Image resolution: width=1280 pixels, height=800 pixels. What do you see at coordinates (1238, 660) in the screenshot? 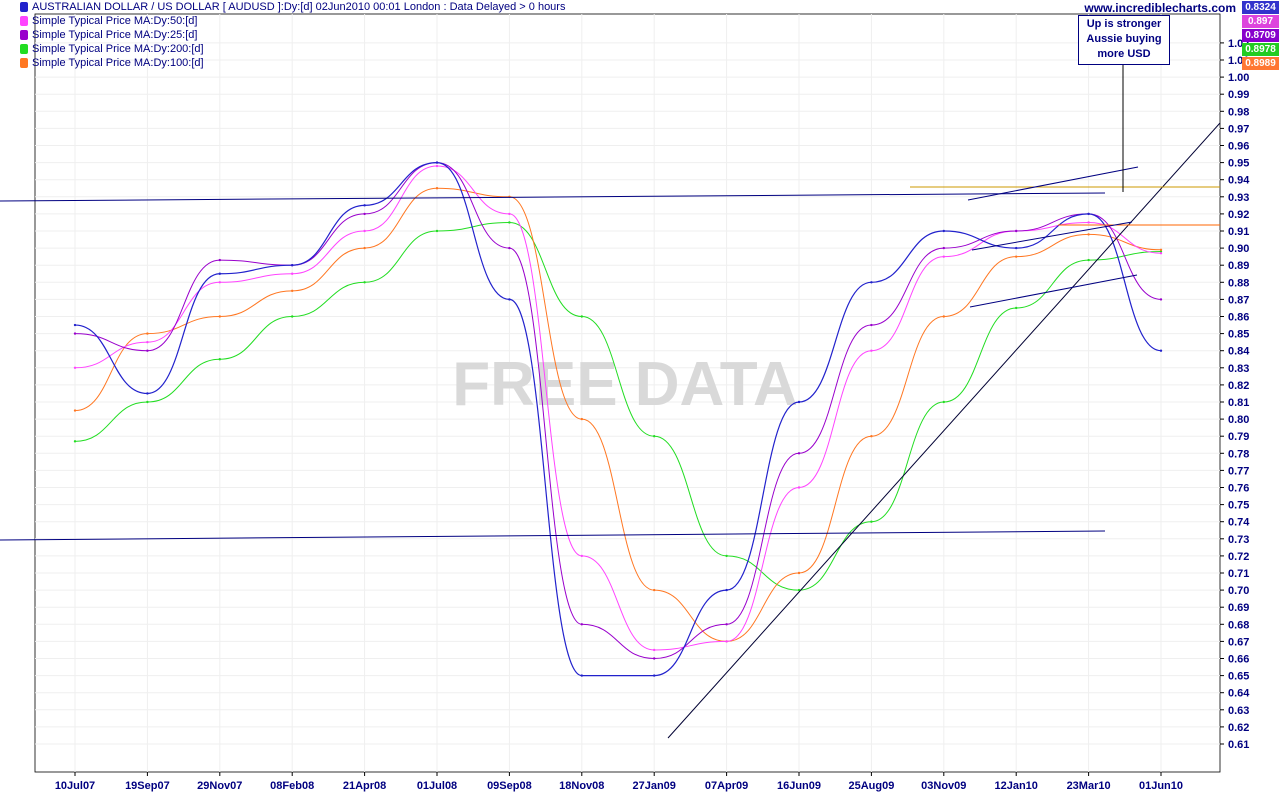
I see `y-tick-label: 0.66` at bounding box center [1238, 660].